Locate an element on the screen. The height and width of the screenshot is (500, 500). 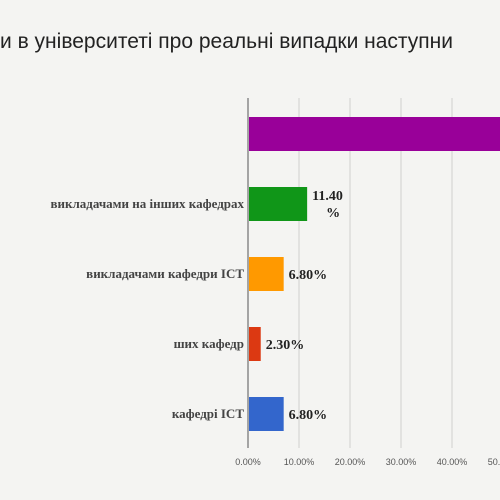
category-label: викладачами кафедри ІСТ is located at coordinates (165, 273).